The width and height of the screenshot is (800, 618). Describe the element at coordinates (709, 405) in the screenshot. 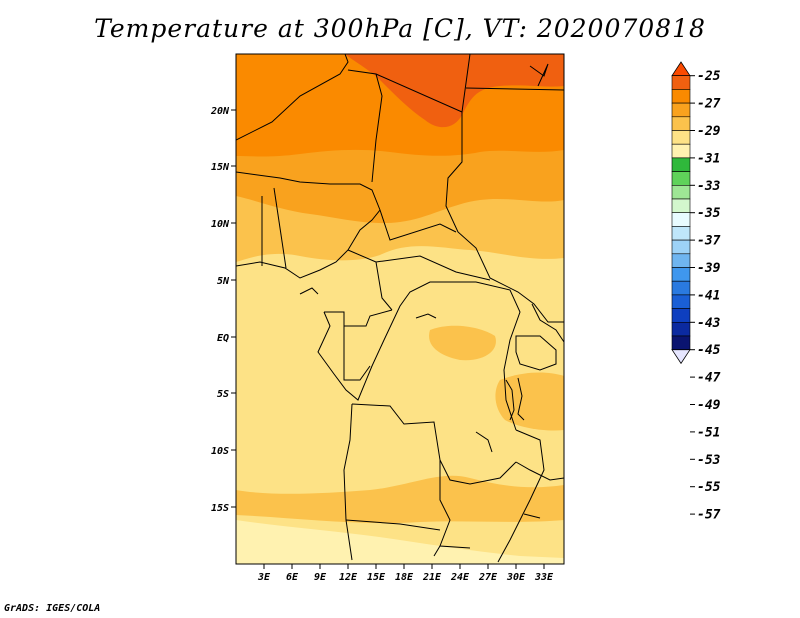

I see `colorbar-label: -49` at that location.